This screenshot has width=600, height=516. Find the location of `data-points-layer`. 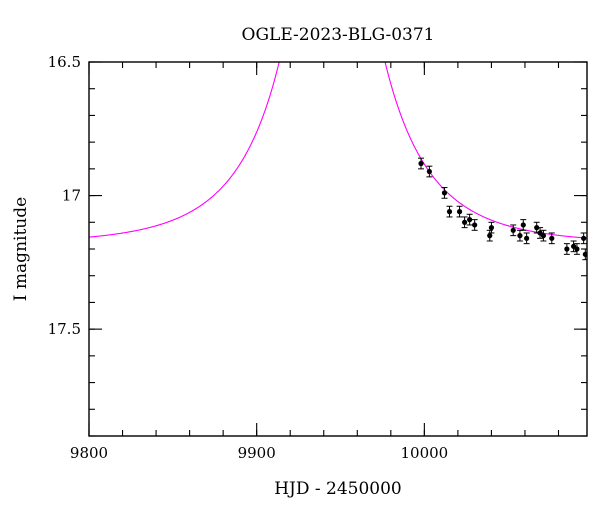

data-points-layer is located at coordinates (502, 209).